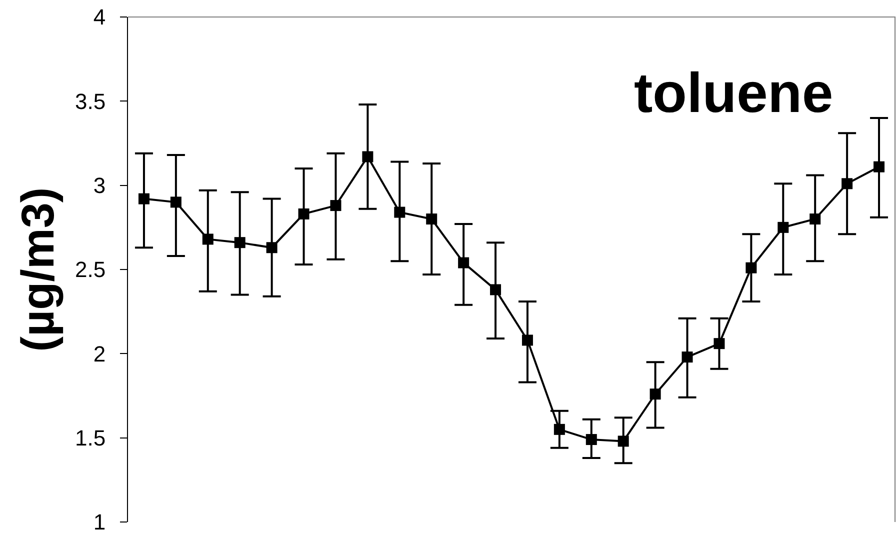 This screenshot has width=896, height=540. Describe the element at coordinates (99, 17) in the screenshot. I see `y-tick-label: 4` at that location.